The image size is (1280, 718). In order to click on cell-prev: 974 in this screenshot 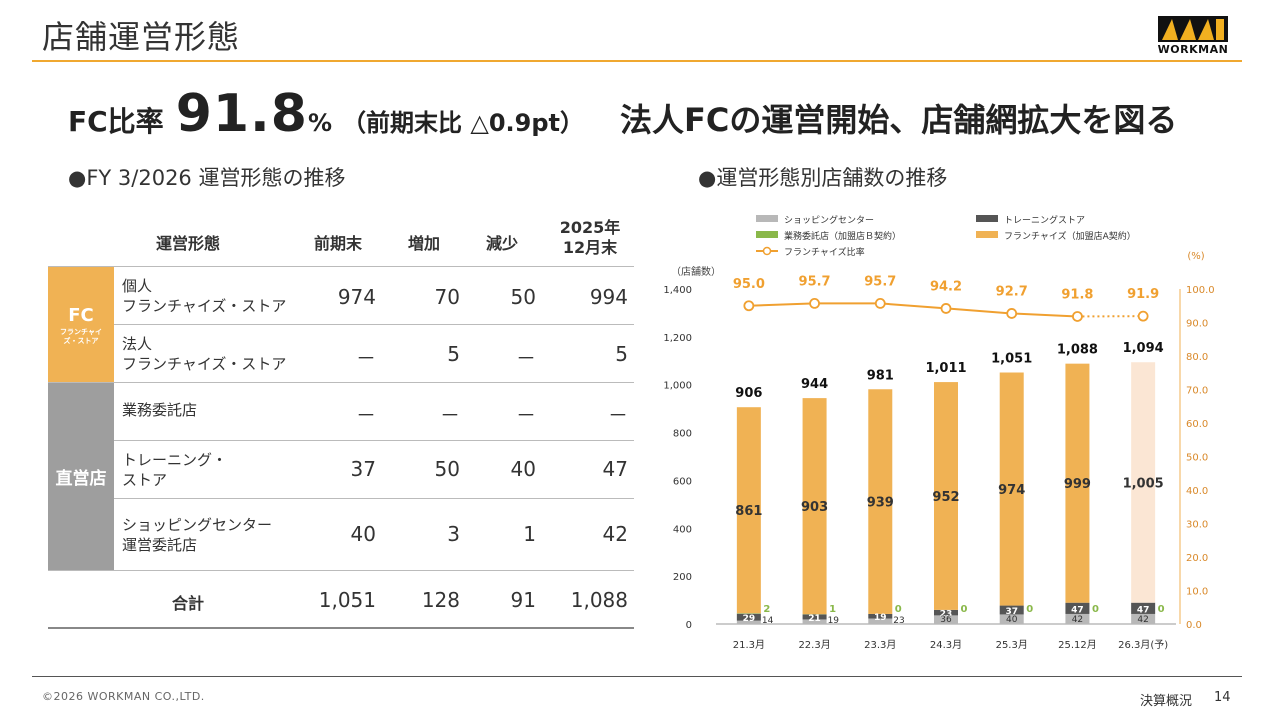, I will do `click(356, 297)`.